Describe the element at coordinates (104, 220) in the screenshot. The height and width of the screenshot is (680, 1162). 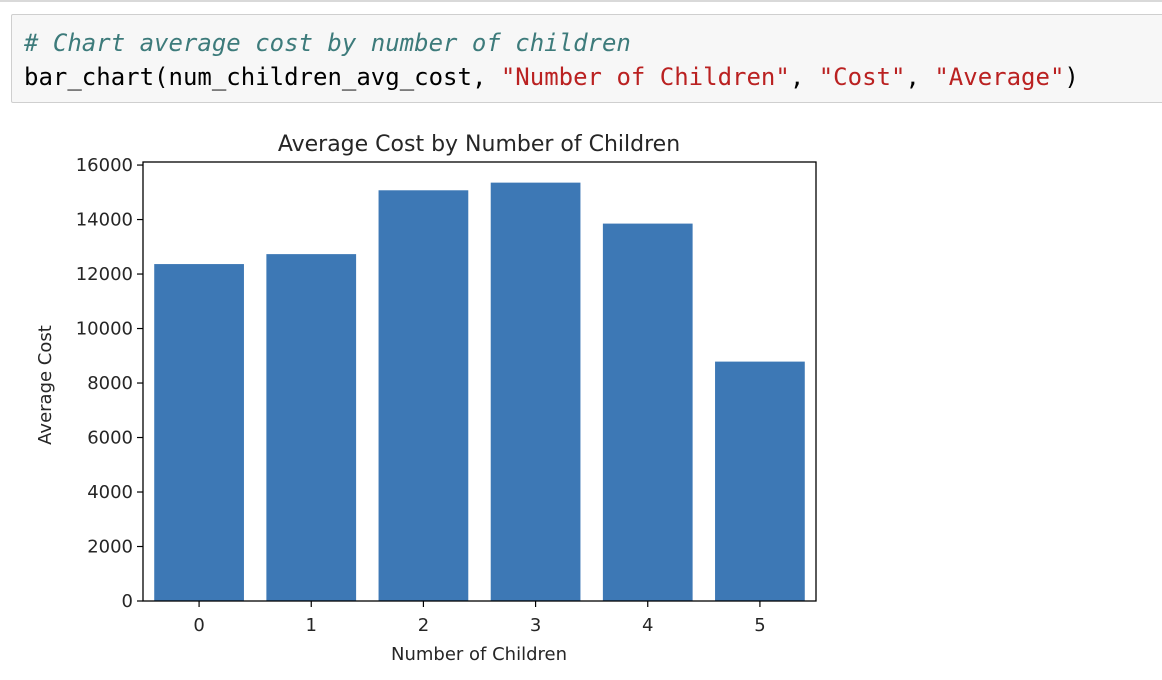
I see `y-tick-label: 14000` at that location.